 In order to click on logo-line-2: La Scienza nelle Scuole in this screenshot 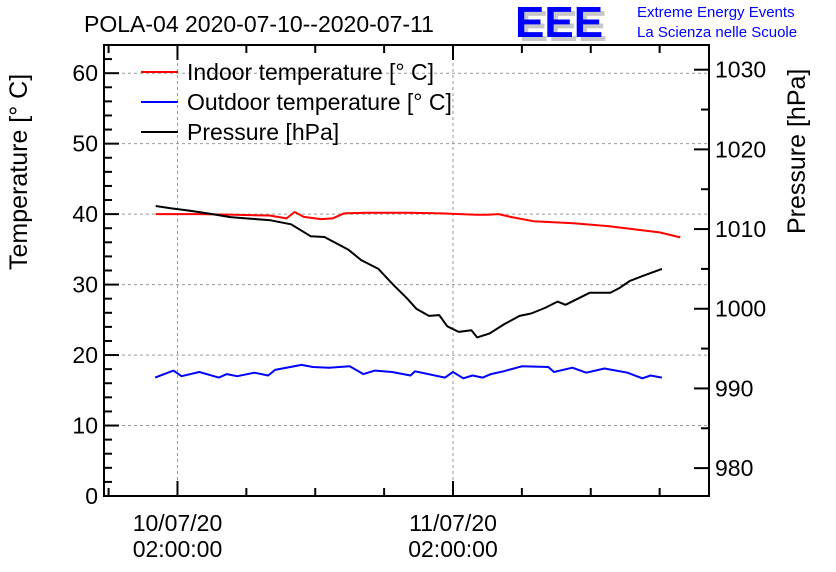, I will do `click(717, 32)`.